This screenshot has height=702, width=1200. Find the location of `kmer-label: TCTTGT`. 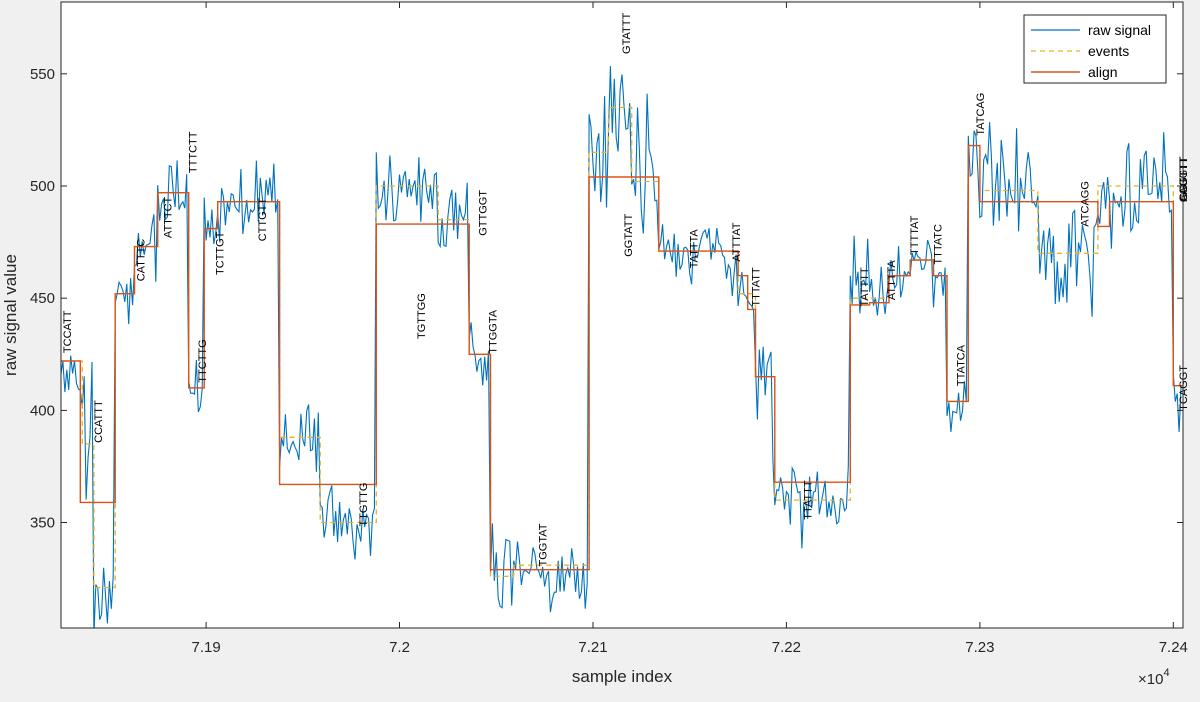

kmer-label: TCTTGT is located at coordinates (221, 253).